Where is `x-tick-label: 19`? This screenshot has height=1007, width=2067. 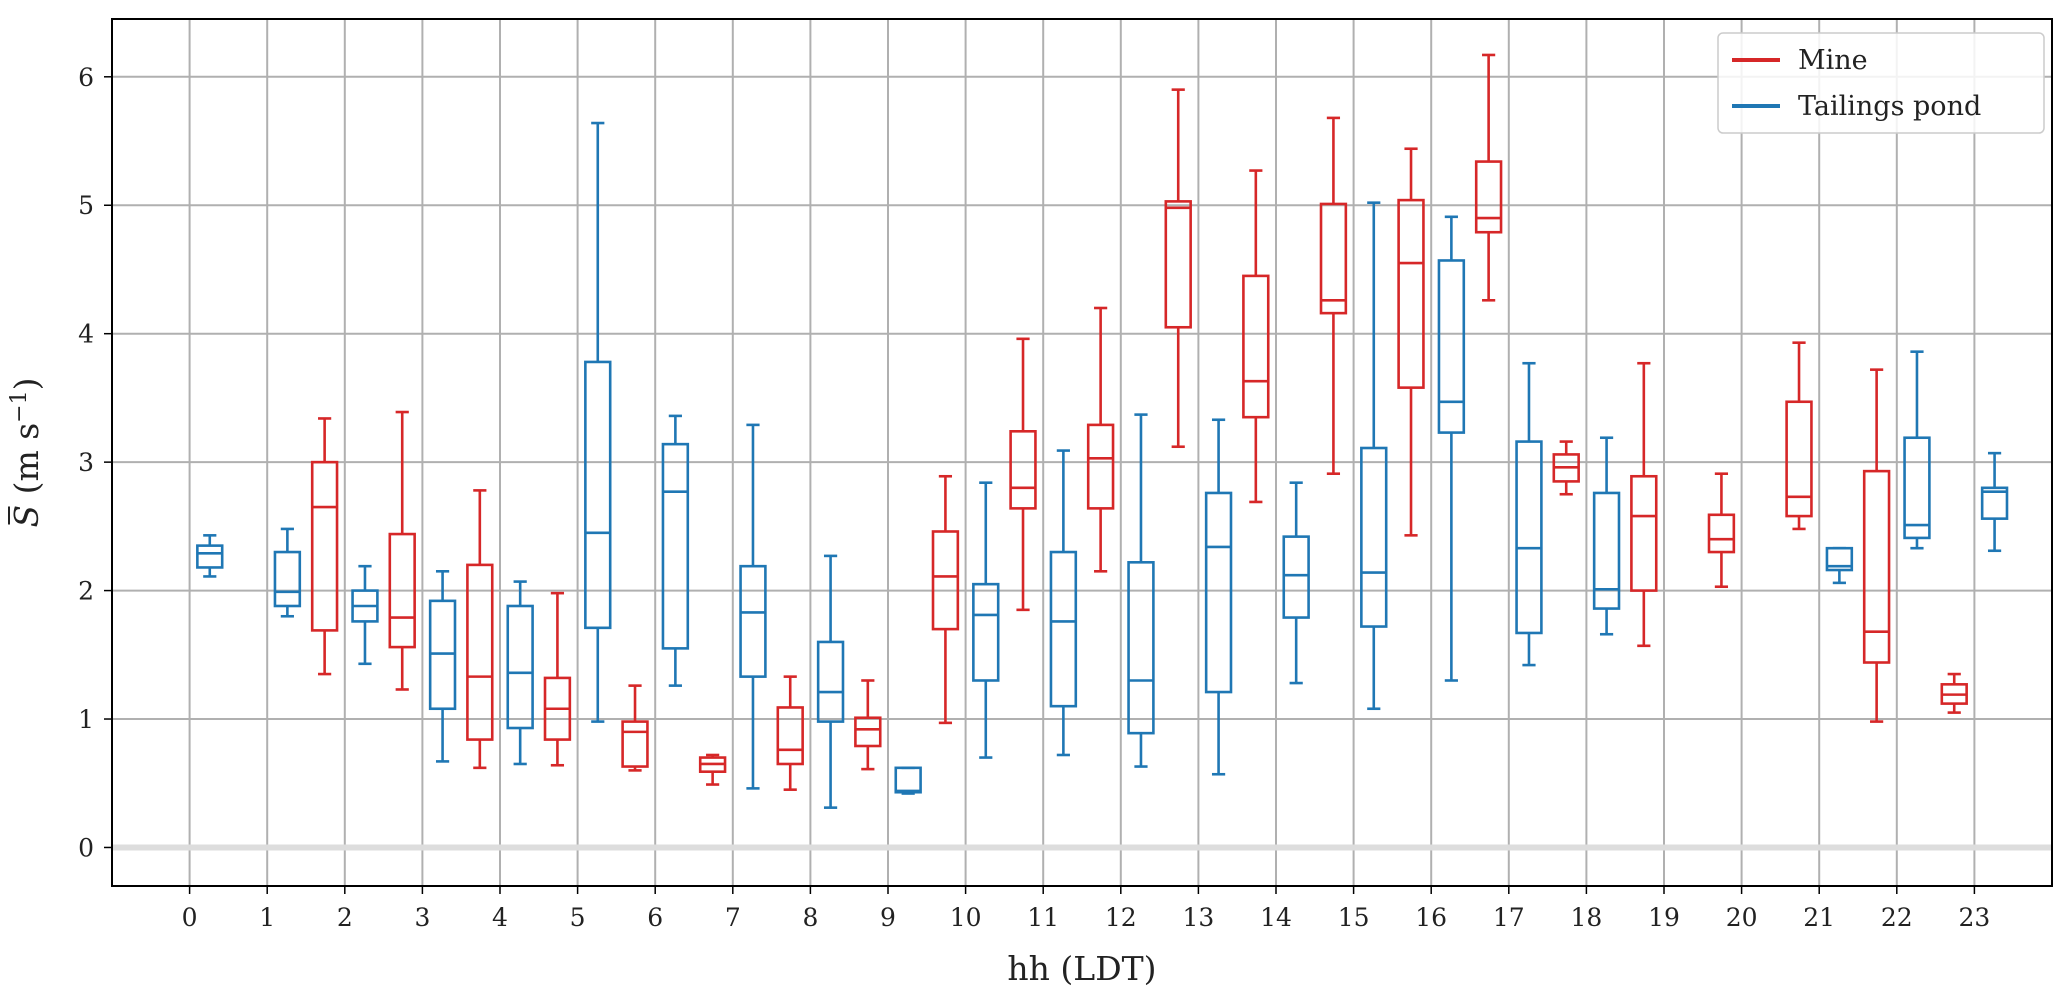 x-tick-label: 19 is located at coordinates (1664, 917).